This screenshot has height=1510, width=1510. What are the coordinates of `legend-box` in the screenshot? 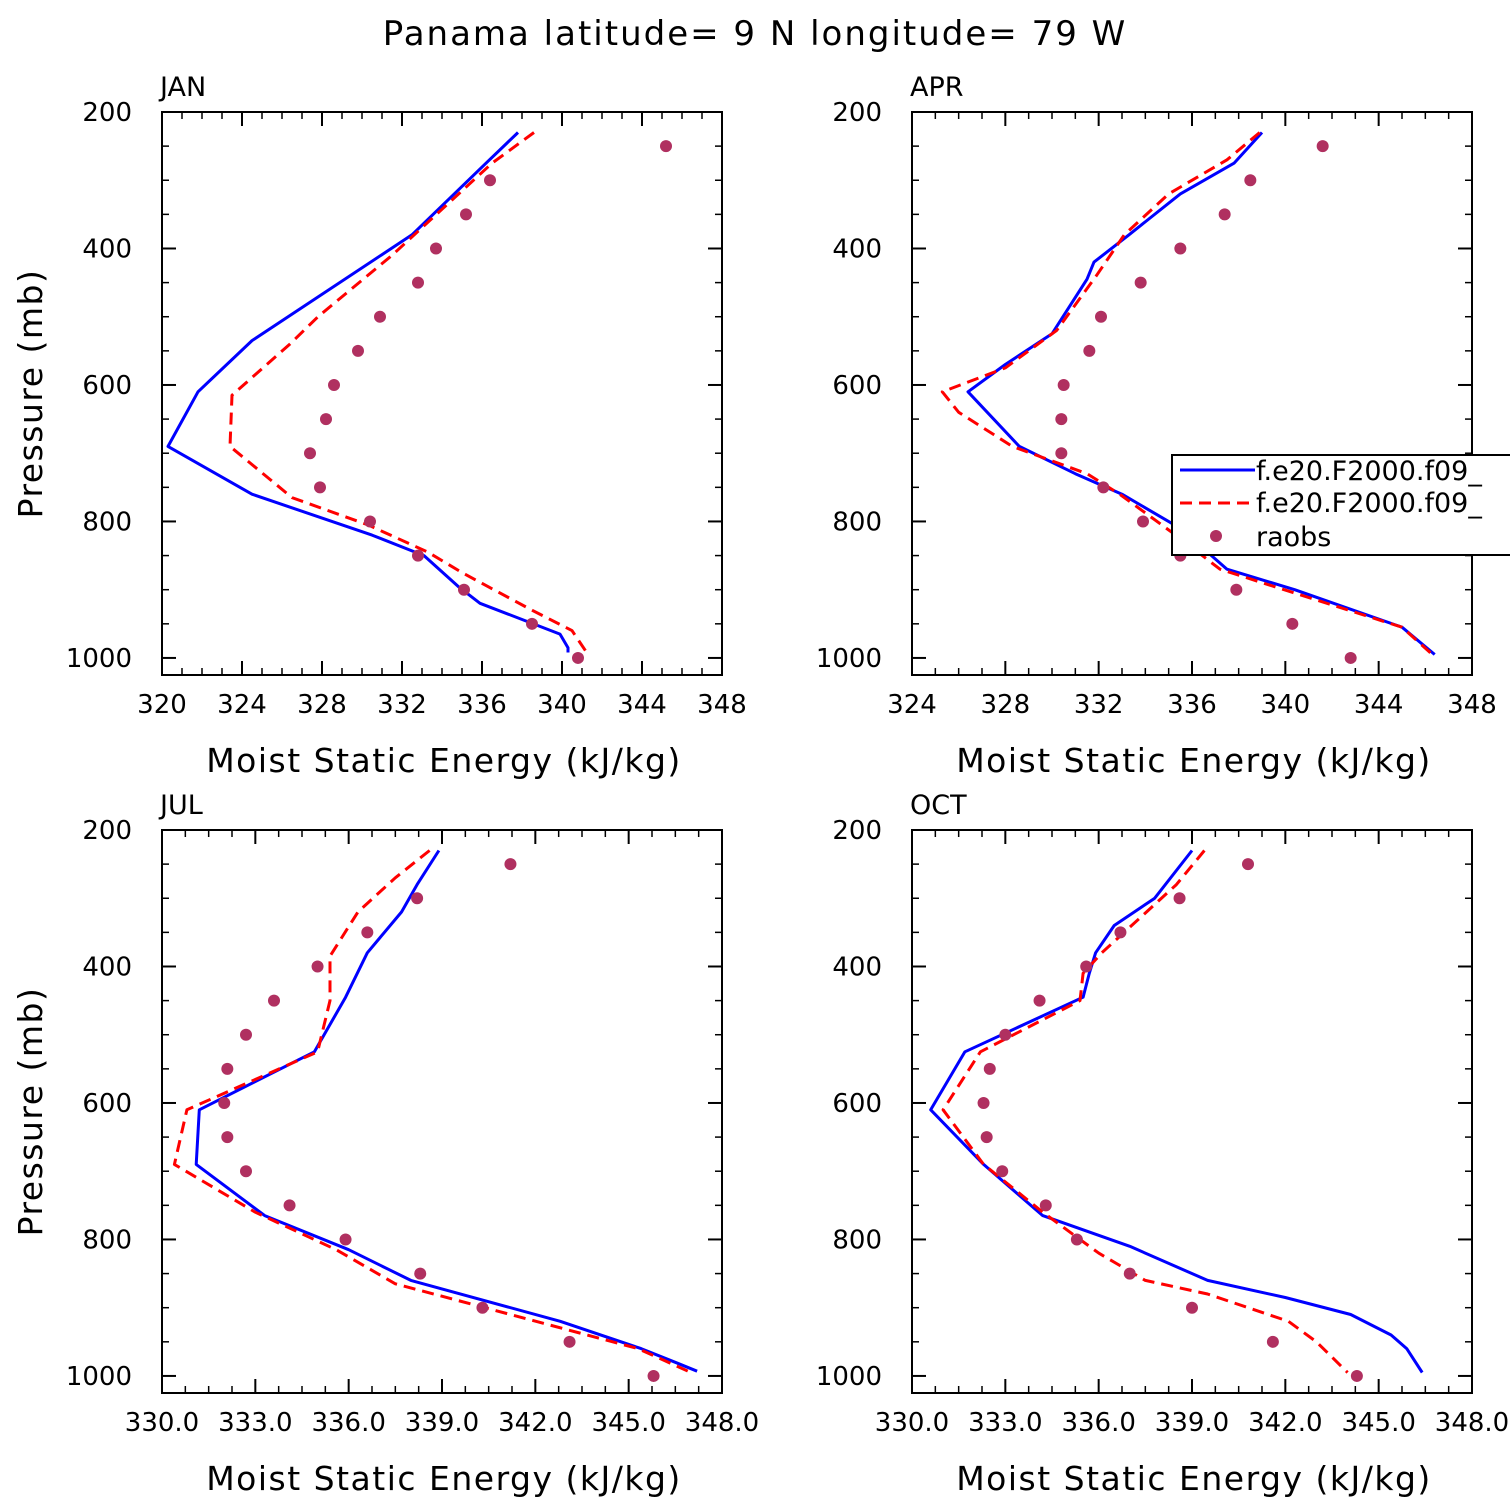 It's located at (1340, 505).